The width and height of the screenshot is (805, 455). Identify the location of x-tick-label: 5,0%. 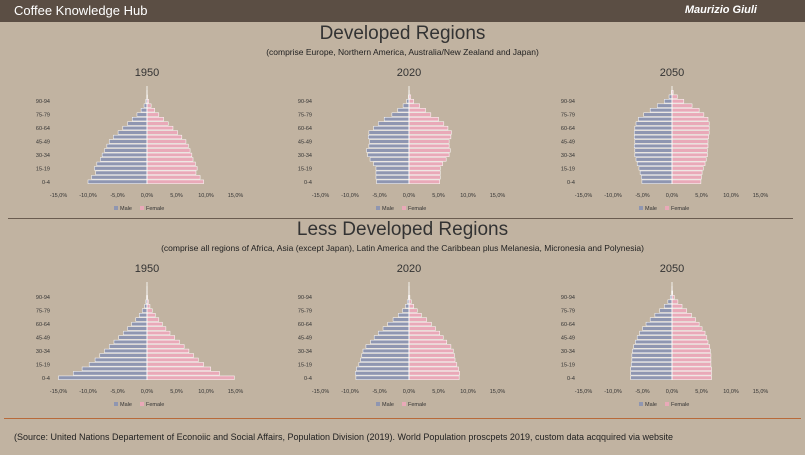
(176, 392).